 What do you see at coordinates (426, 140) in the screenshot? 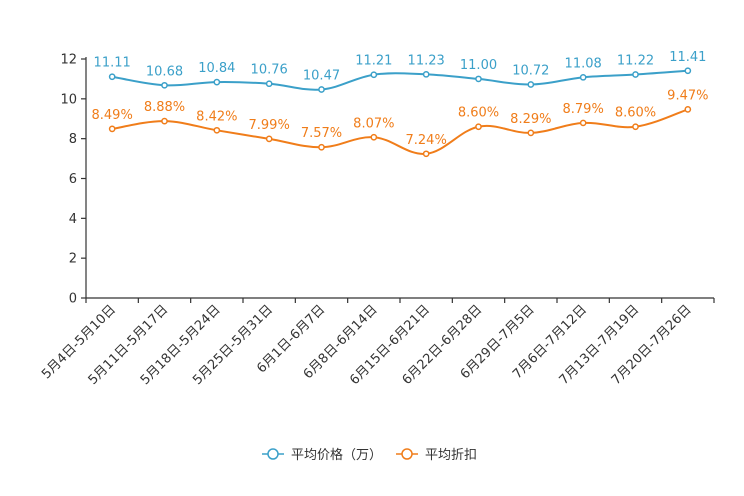
I see `data-label: 7.24%` at bounding box center [426, 140].